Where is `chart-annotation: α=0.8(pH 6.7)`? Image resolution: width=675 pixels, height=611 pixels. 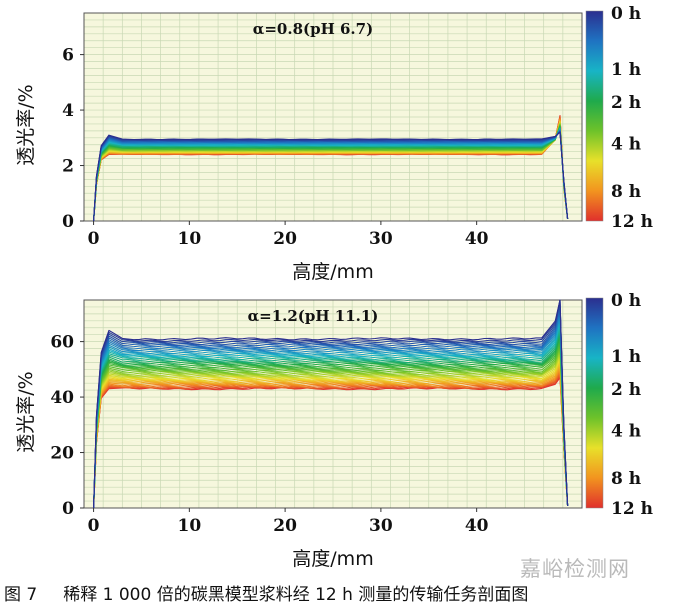
chart-annotation: α=0.8(pH 6.7) is located at coordinates (313, 29).